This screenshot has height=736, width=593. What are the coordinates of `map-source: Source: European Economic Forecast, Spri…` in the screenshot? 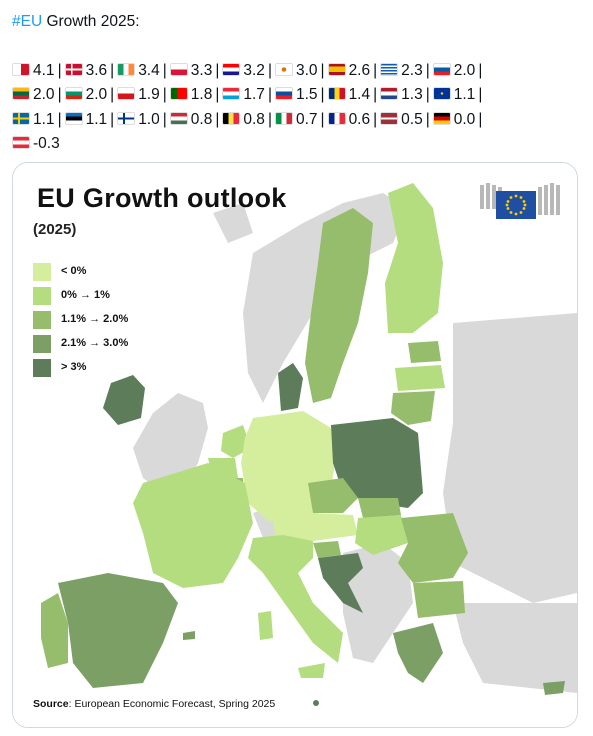 It's located at (154, 704).